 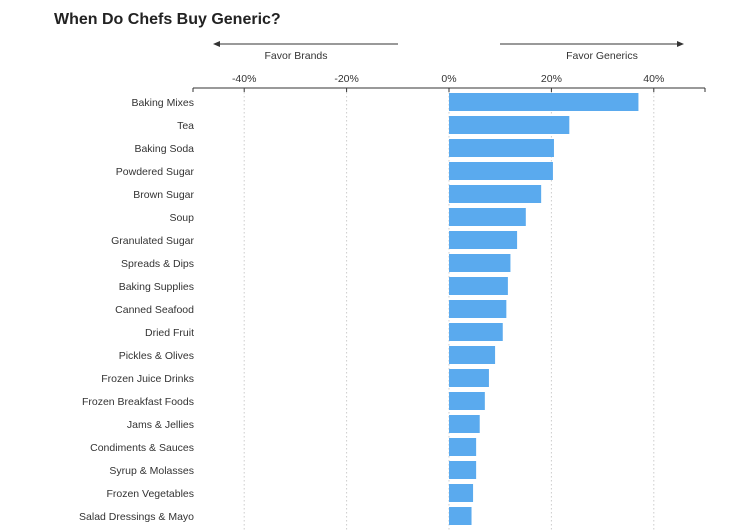 I want to click on left-arrow-icon, so click(x=216, y=44).